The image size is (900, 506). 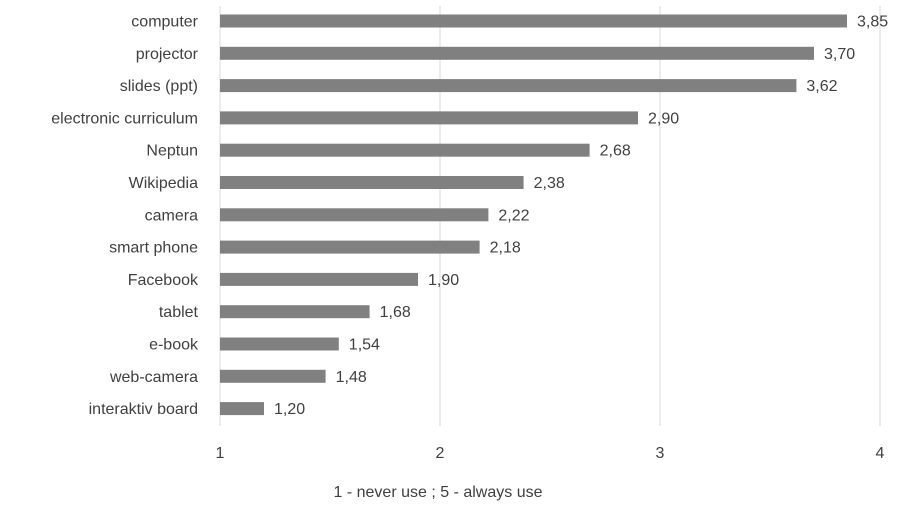 What do you see at coordinates (171, 215) in the screenshot?
I see `category-label: camera` at bounding box center [171, 215].